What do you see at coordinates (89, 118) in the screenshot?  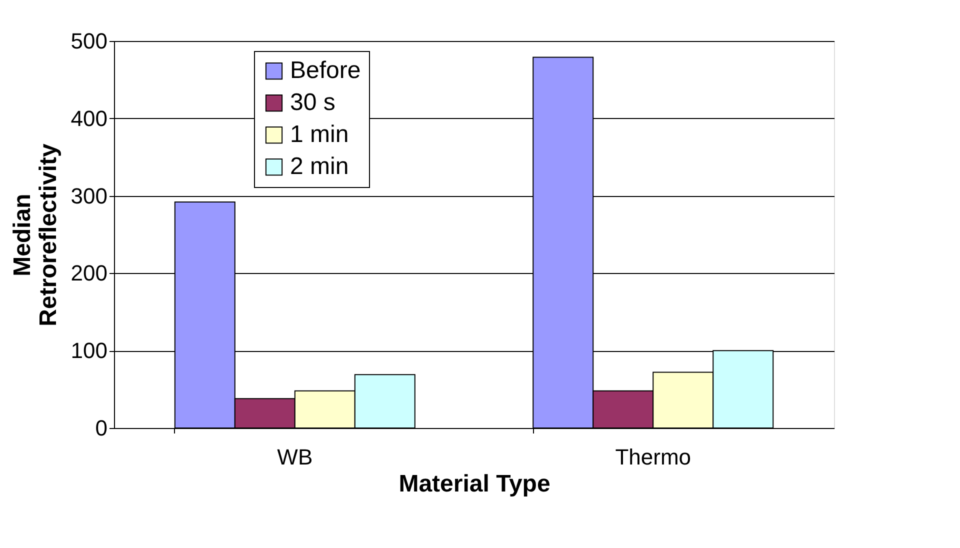 I see `y-tick-label: 400` at bounding box center [89, 118].